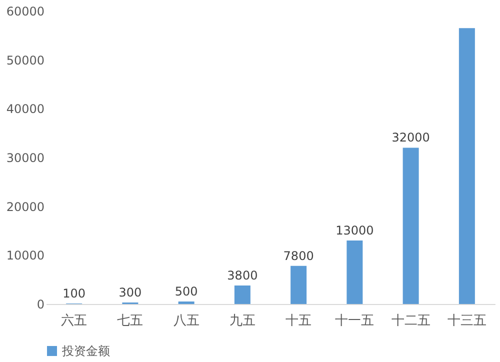 The image size is (500, 362). I want to click on x-tick-label: 十一五, so click(354, 321).